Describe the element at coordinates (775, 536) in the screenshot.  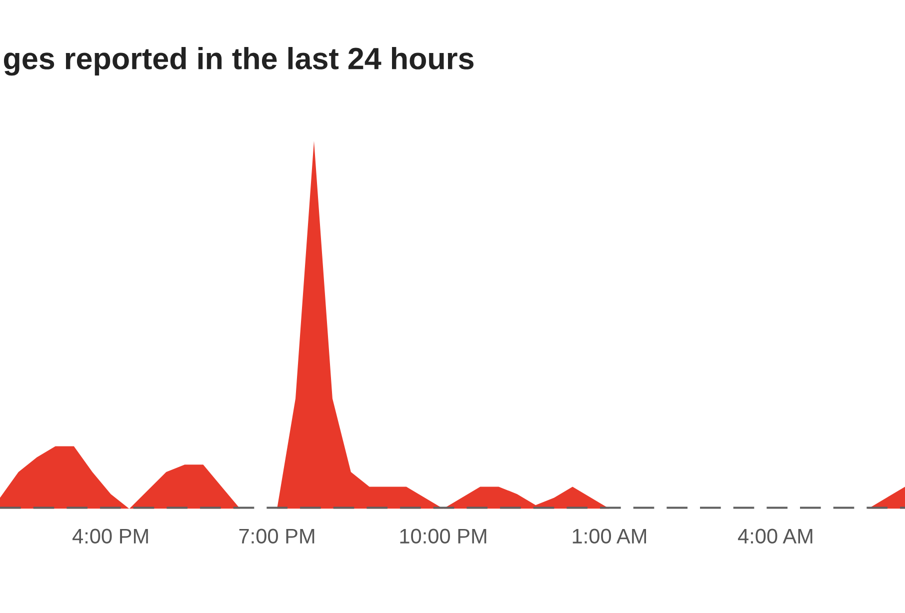
I see `x-tick-label: 4:00 AM` at that location.